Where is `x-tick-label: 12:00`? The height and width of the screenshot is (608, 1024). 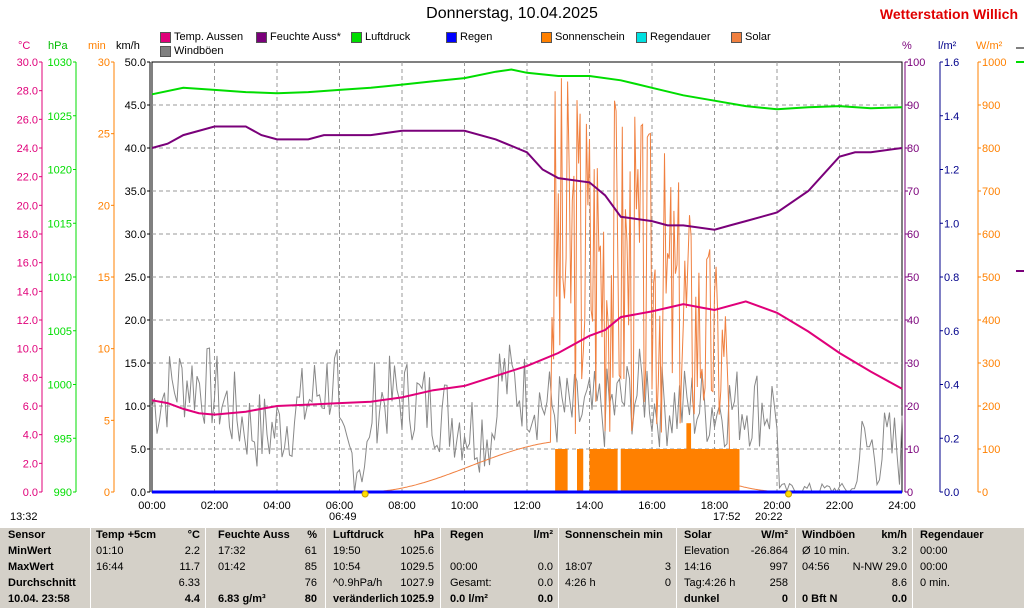 x-tick-label: 12:00 is located at coordinates (527, 505).